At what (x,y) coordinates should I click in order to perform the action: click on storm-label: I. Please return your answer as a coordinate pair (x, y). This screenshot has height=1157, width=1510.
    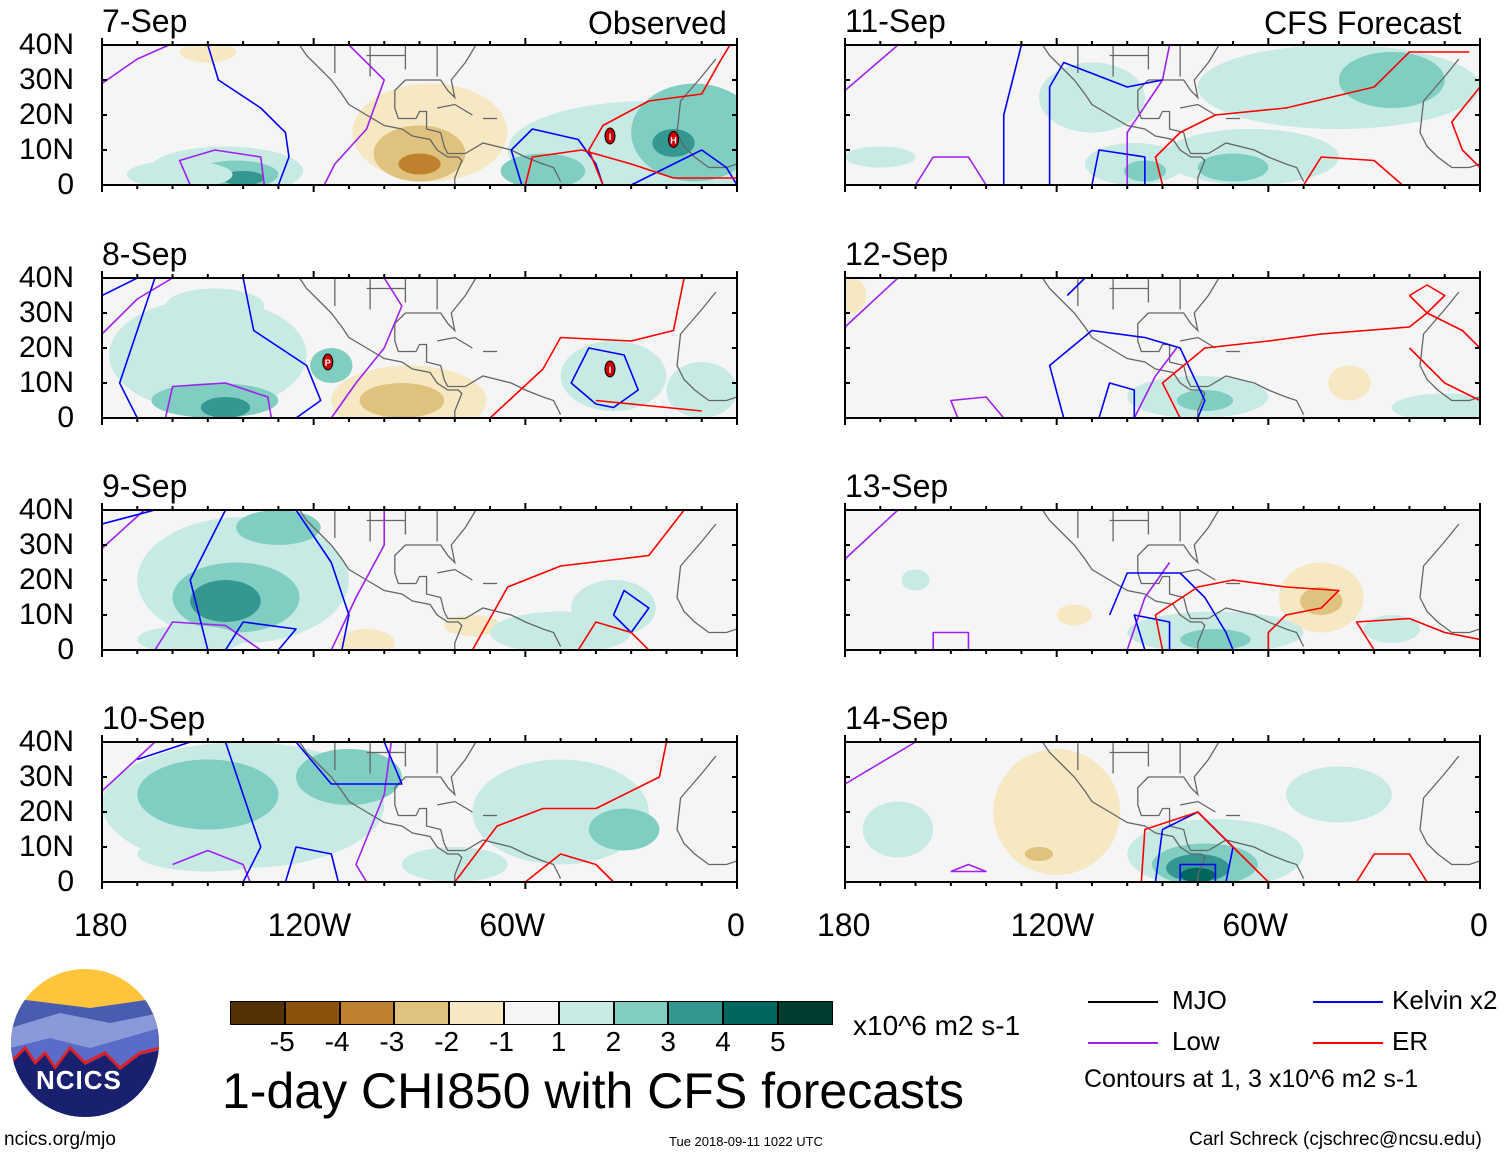
    Looking at the image, I should click on (610, 370).